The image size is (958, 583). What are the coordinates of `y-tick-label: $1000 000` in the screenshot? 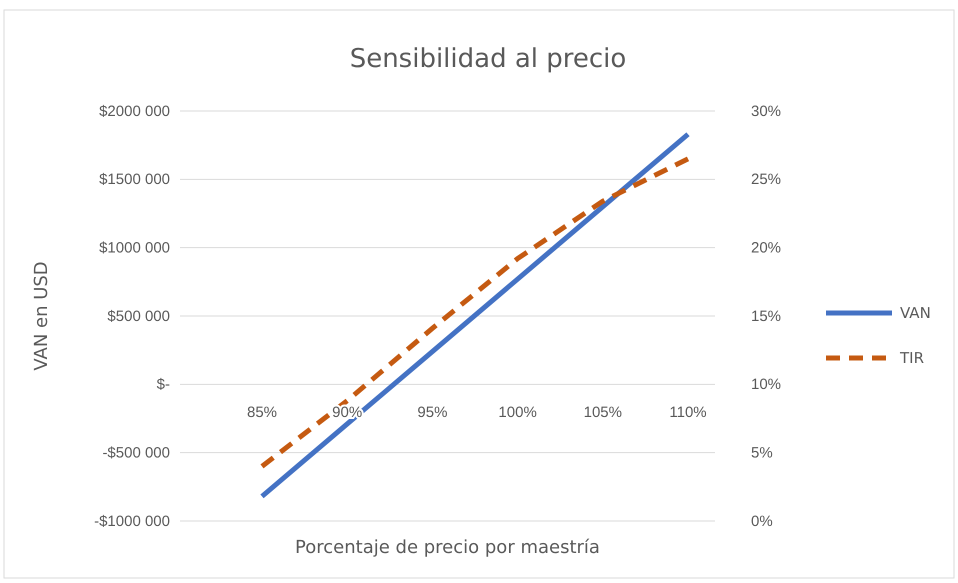 It's located at (134, 247).